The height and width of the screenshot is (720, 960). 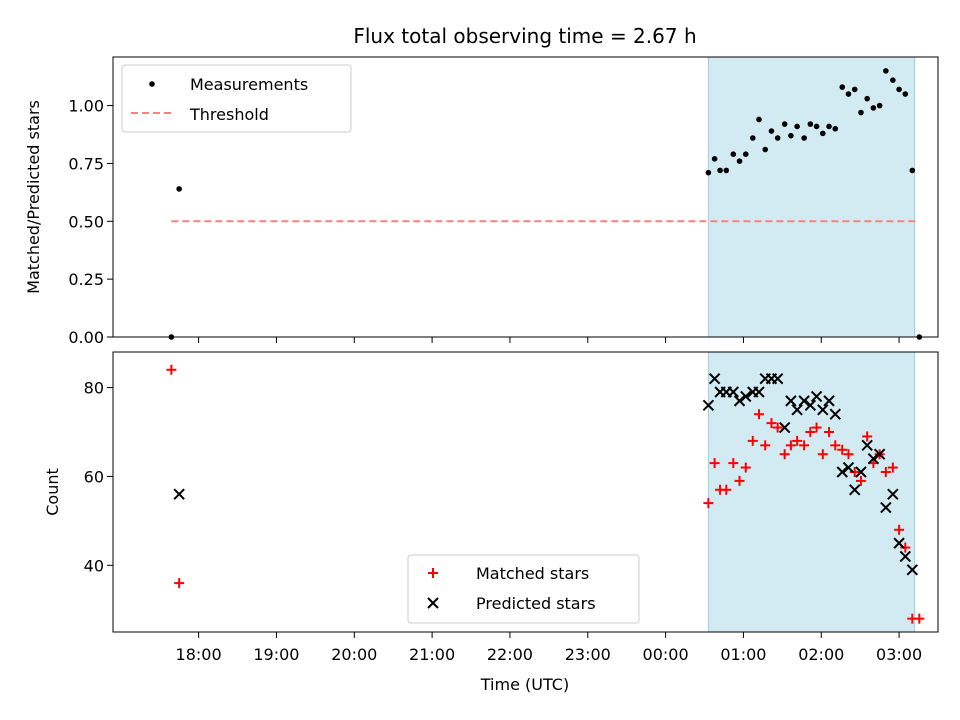 What do you see at coordinates (524, 36) in the screenshot?
I see `chart-title: Flux total observing time = 2.67 h` at bounding box center [524, 36].